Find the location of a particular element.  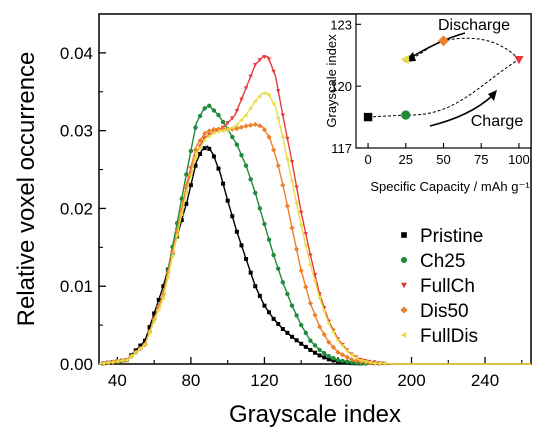

legend-label-ch25: Ch25 is located at coordinates (442, 261).